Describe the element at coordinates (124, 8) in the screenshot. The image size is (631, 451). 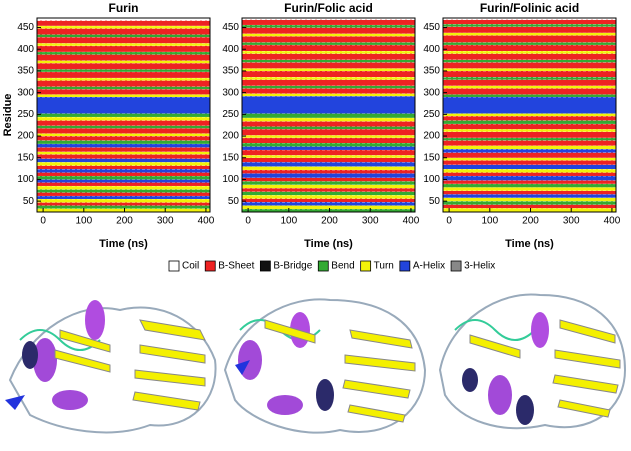
I see `panel-title: Furin` at that location.